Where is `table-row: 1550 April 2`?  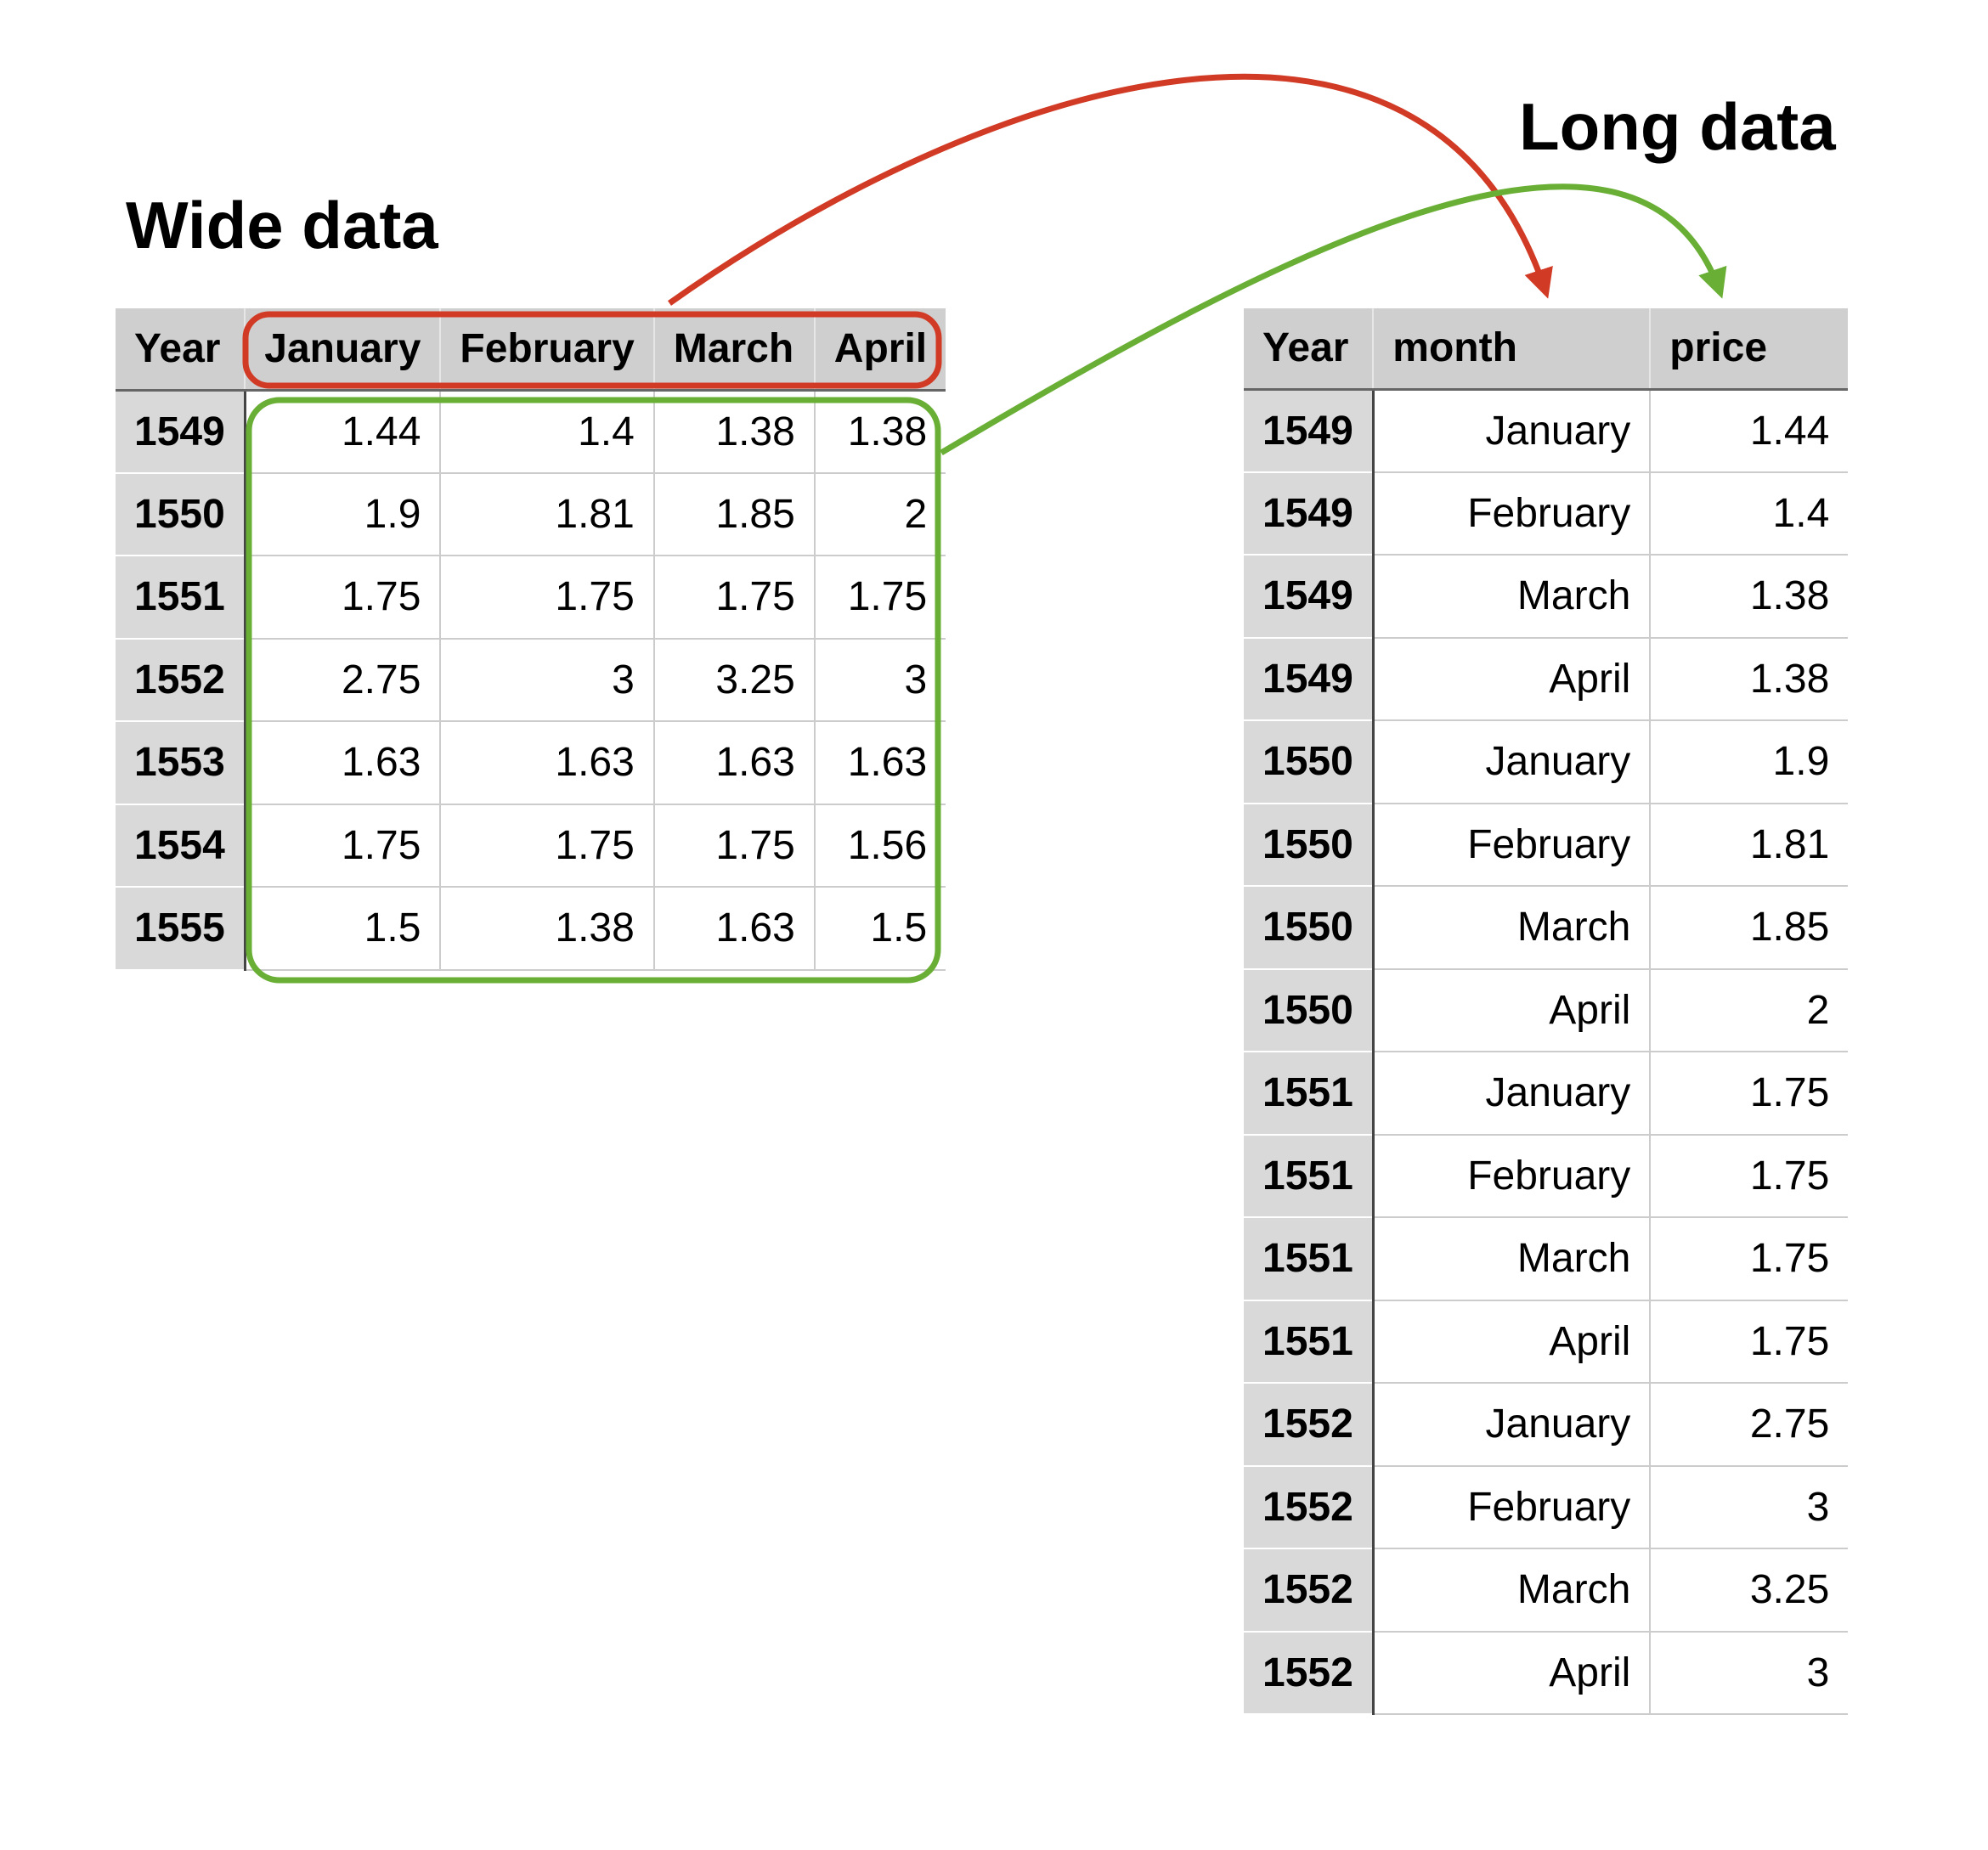 table-row: 1550 April 2 is located at coordinates (1546, 1010).